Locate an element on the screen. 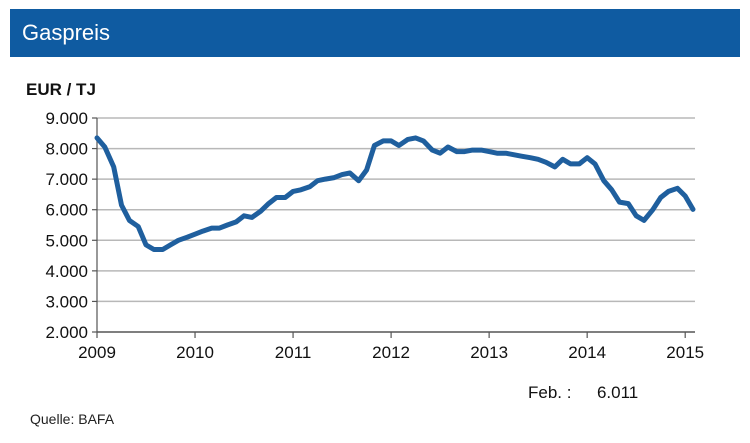  chart-title: Gaspreis is located at coordinates (66, 32).